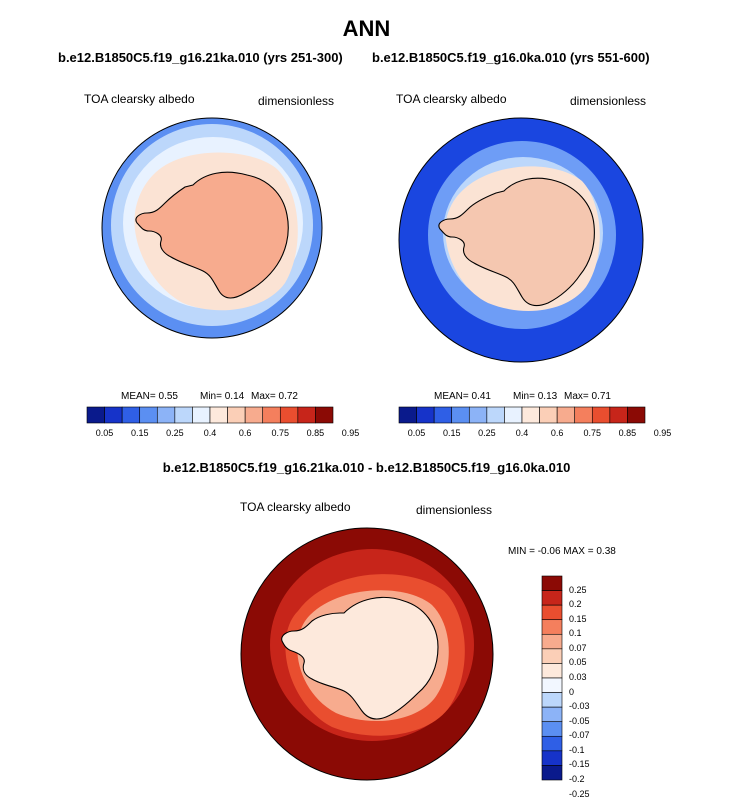 The width and height of the screenshot is (733, 799). I want to click on difference-variable-label: TOA clearsky albedo, so click(295, 507).